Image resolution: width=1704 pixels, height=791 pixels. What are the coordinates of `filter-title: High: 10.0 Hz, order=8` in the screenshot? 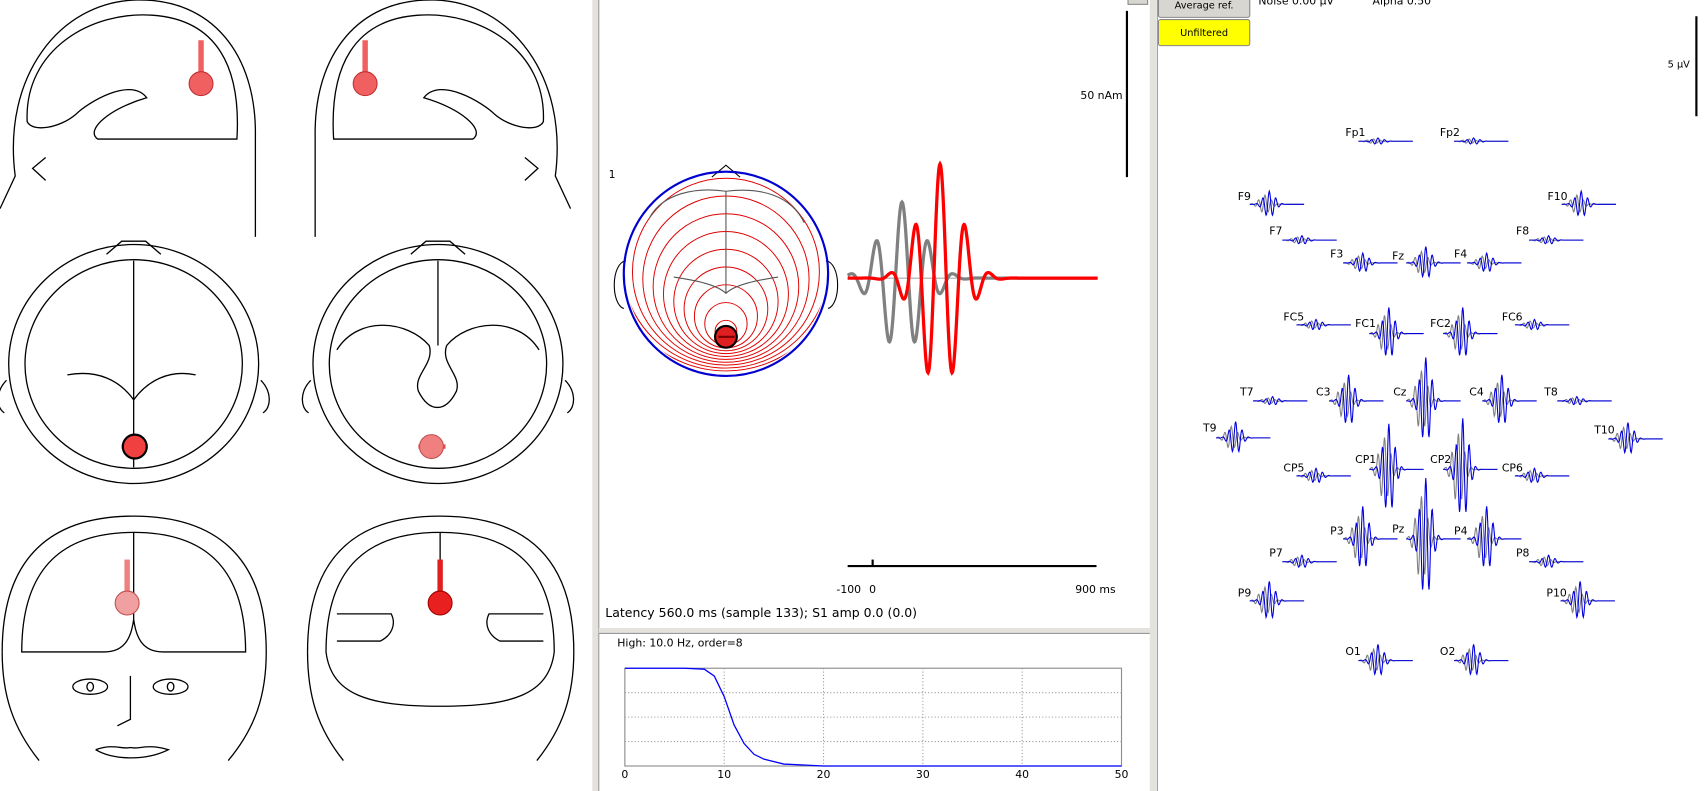 It's located at (680, 642).